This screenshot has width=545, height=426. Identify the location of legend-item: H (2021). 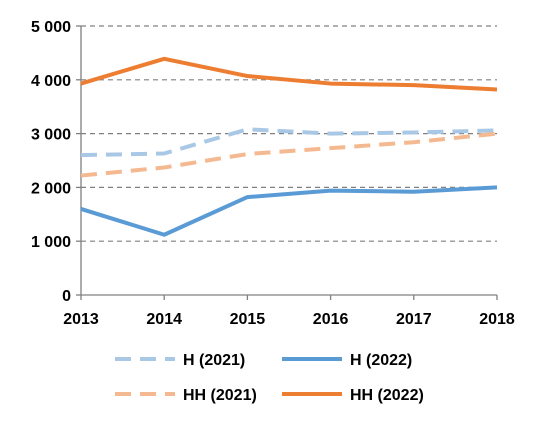
(180, 360).